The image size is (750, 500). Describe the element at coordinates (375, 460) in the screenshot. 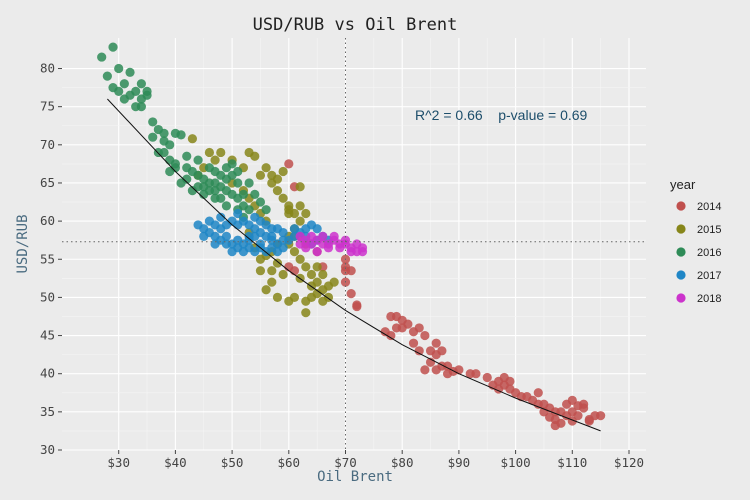

I see `x-axis-ticks: $30 $40 $50 $60 $70 $80 $90 $100 $110 $120` at that location.